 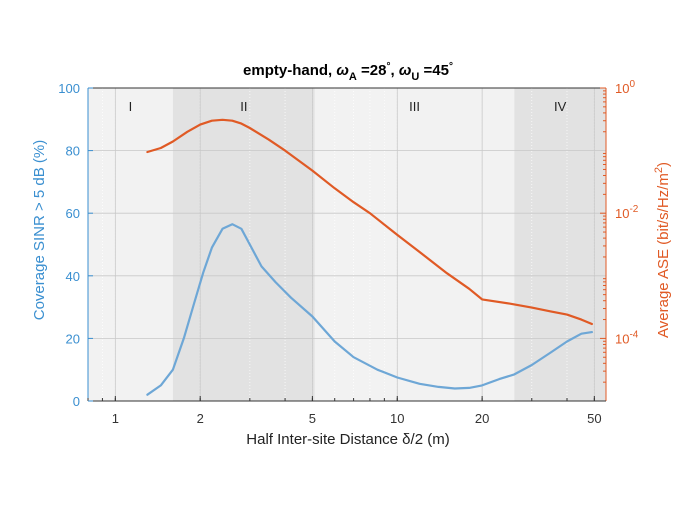 I want to click on x-axis-label: Half Inter-site Distance δ/2 (m), so click(x=347, y=439).